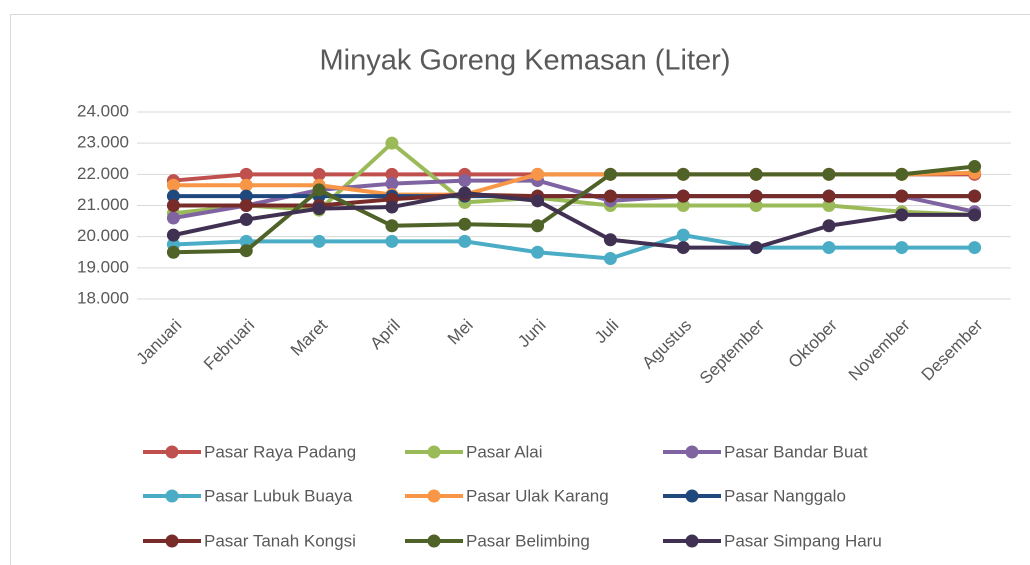 Image resolution: width=1030 pixels, height=565 pixels. I want to click on legend-label: Pasar Raya Padang, so click(280, 451).